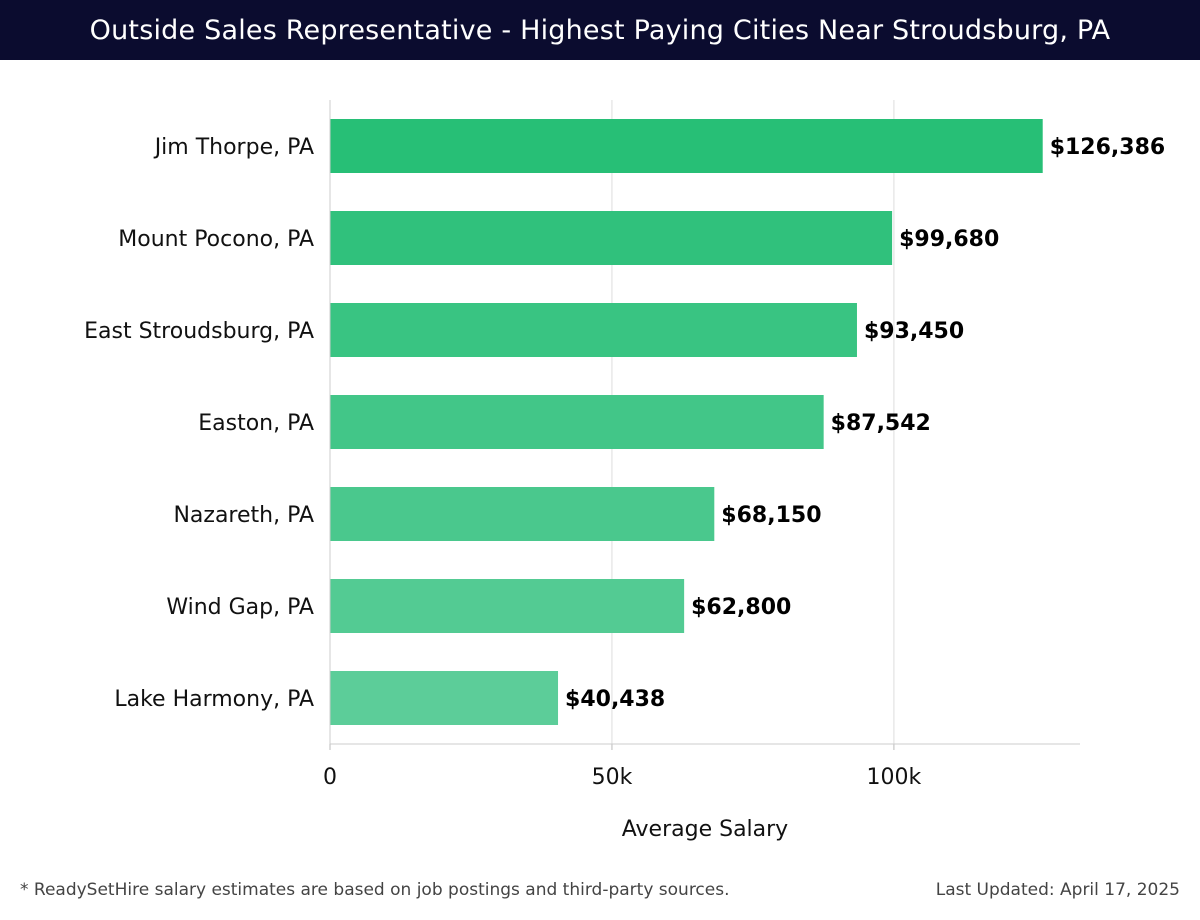 The height and width of the screenshot is (920, 1200). I want to click on value-label: $93,450, so click(914, 331).